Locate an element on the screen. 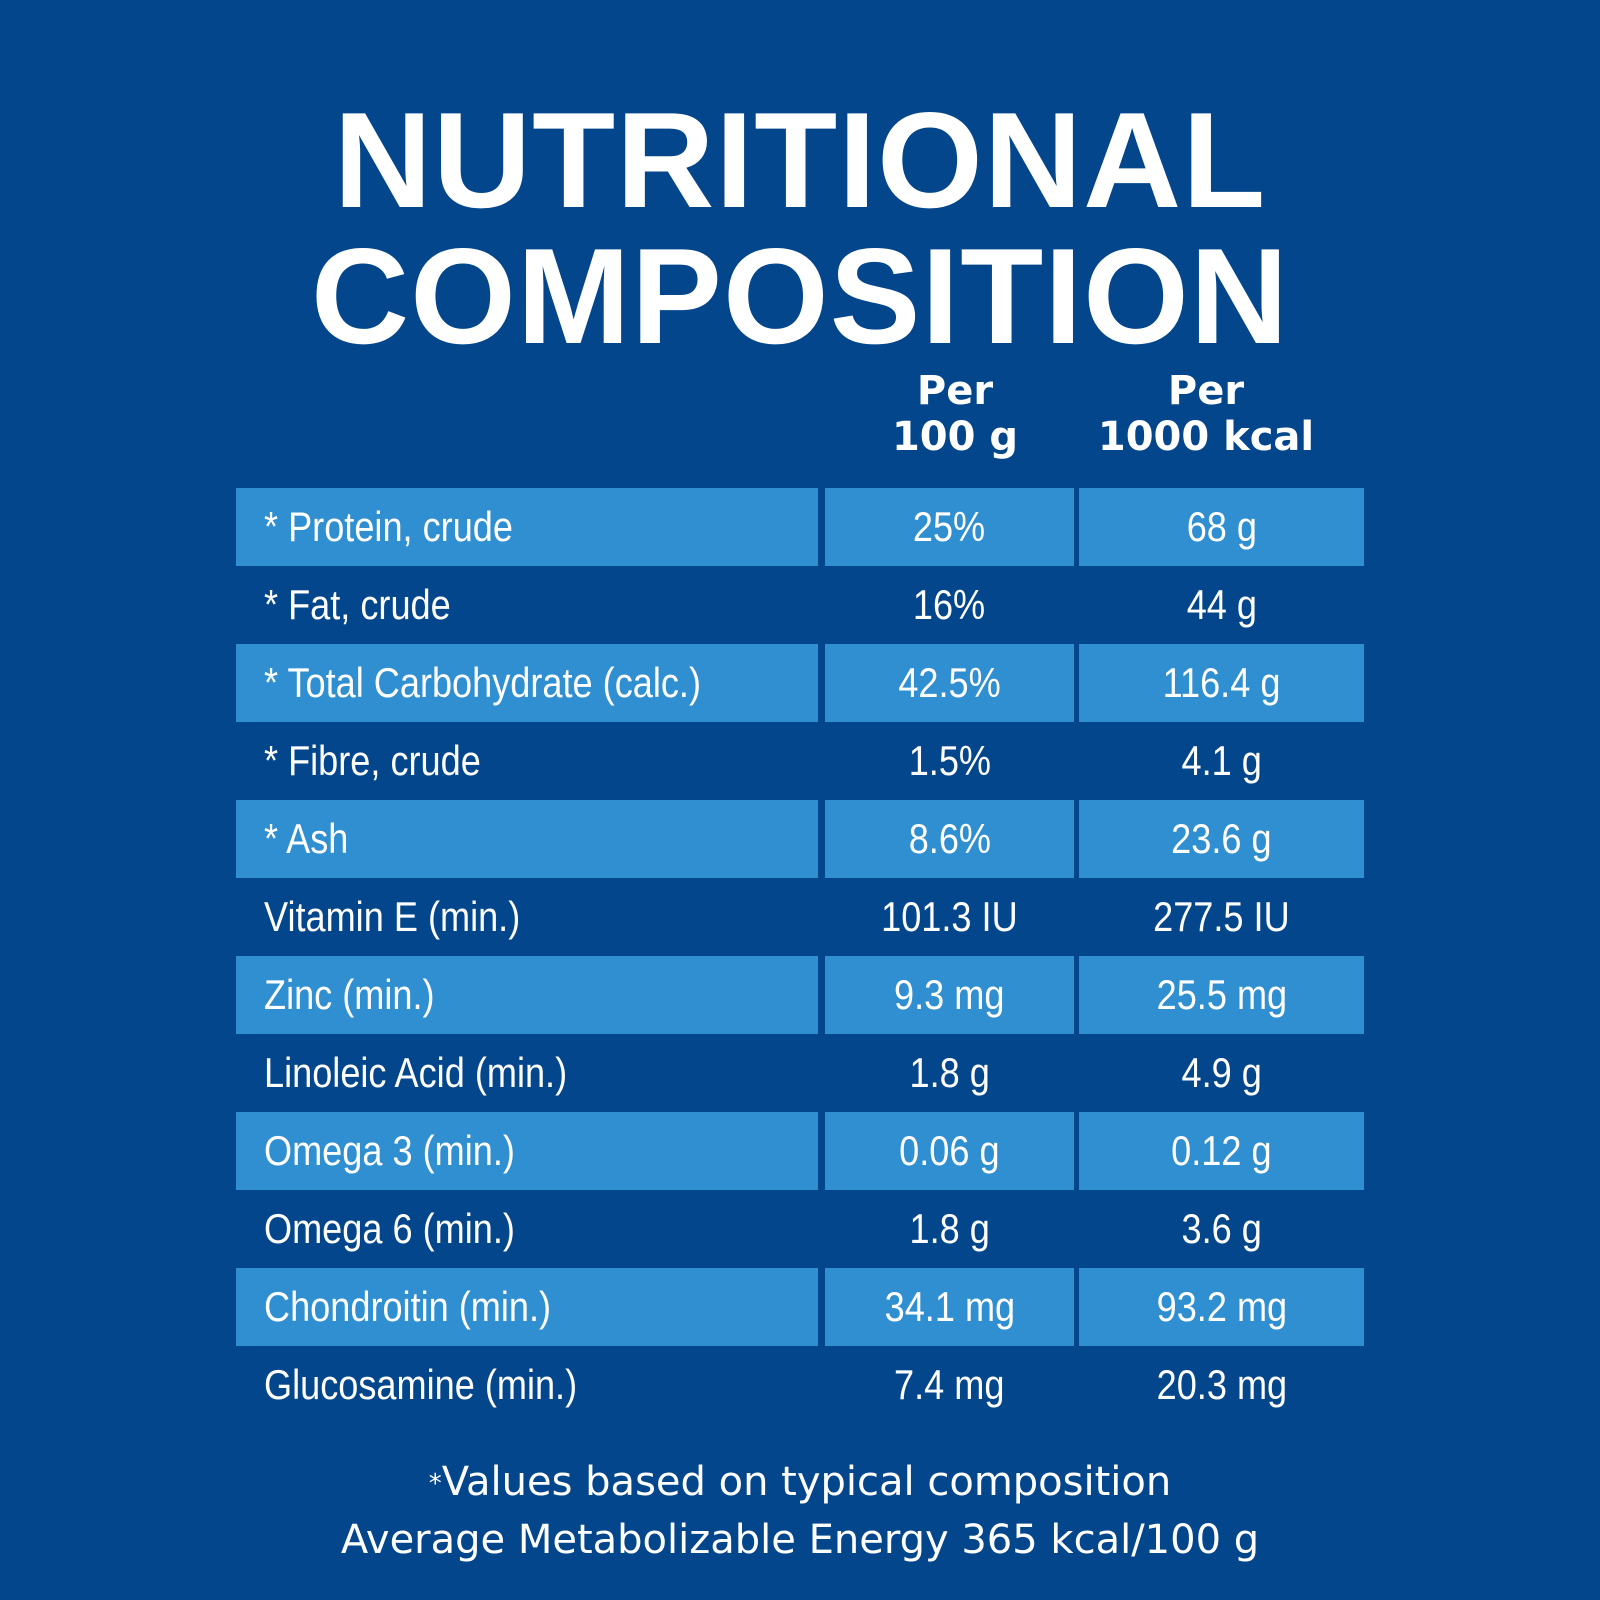  column-header-per-100g: Per 100 g is located at coordinates (955, 414).